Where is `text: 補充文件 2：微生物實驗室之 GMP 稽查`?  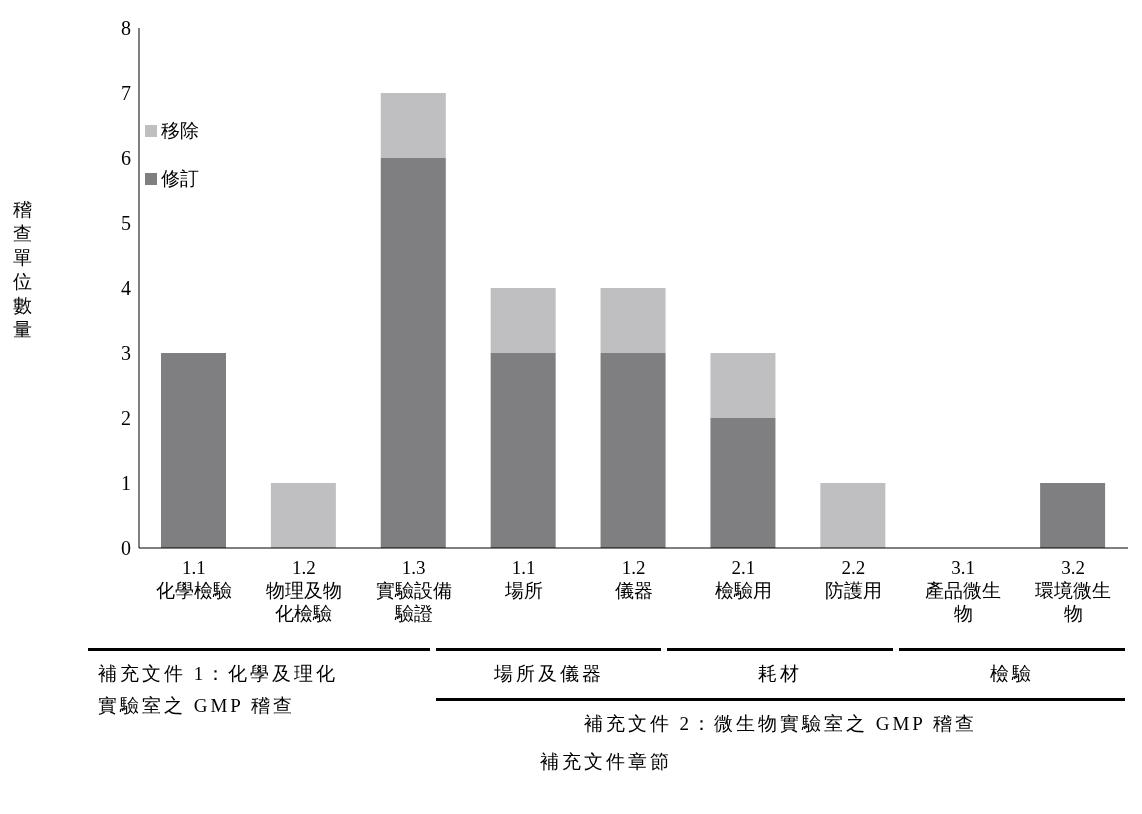
text: 補充文件 2：微生物實驗室之 GMP 稽查 is located at coordinates (780, 724).